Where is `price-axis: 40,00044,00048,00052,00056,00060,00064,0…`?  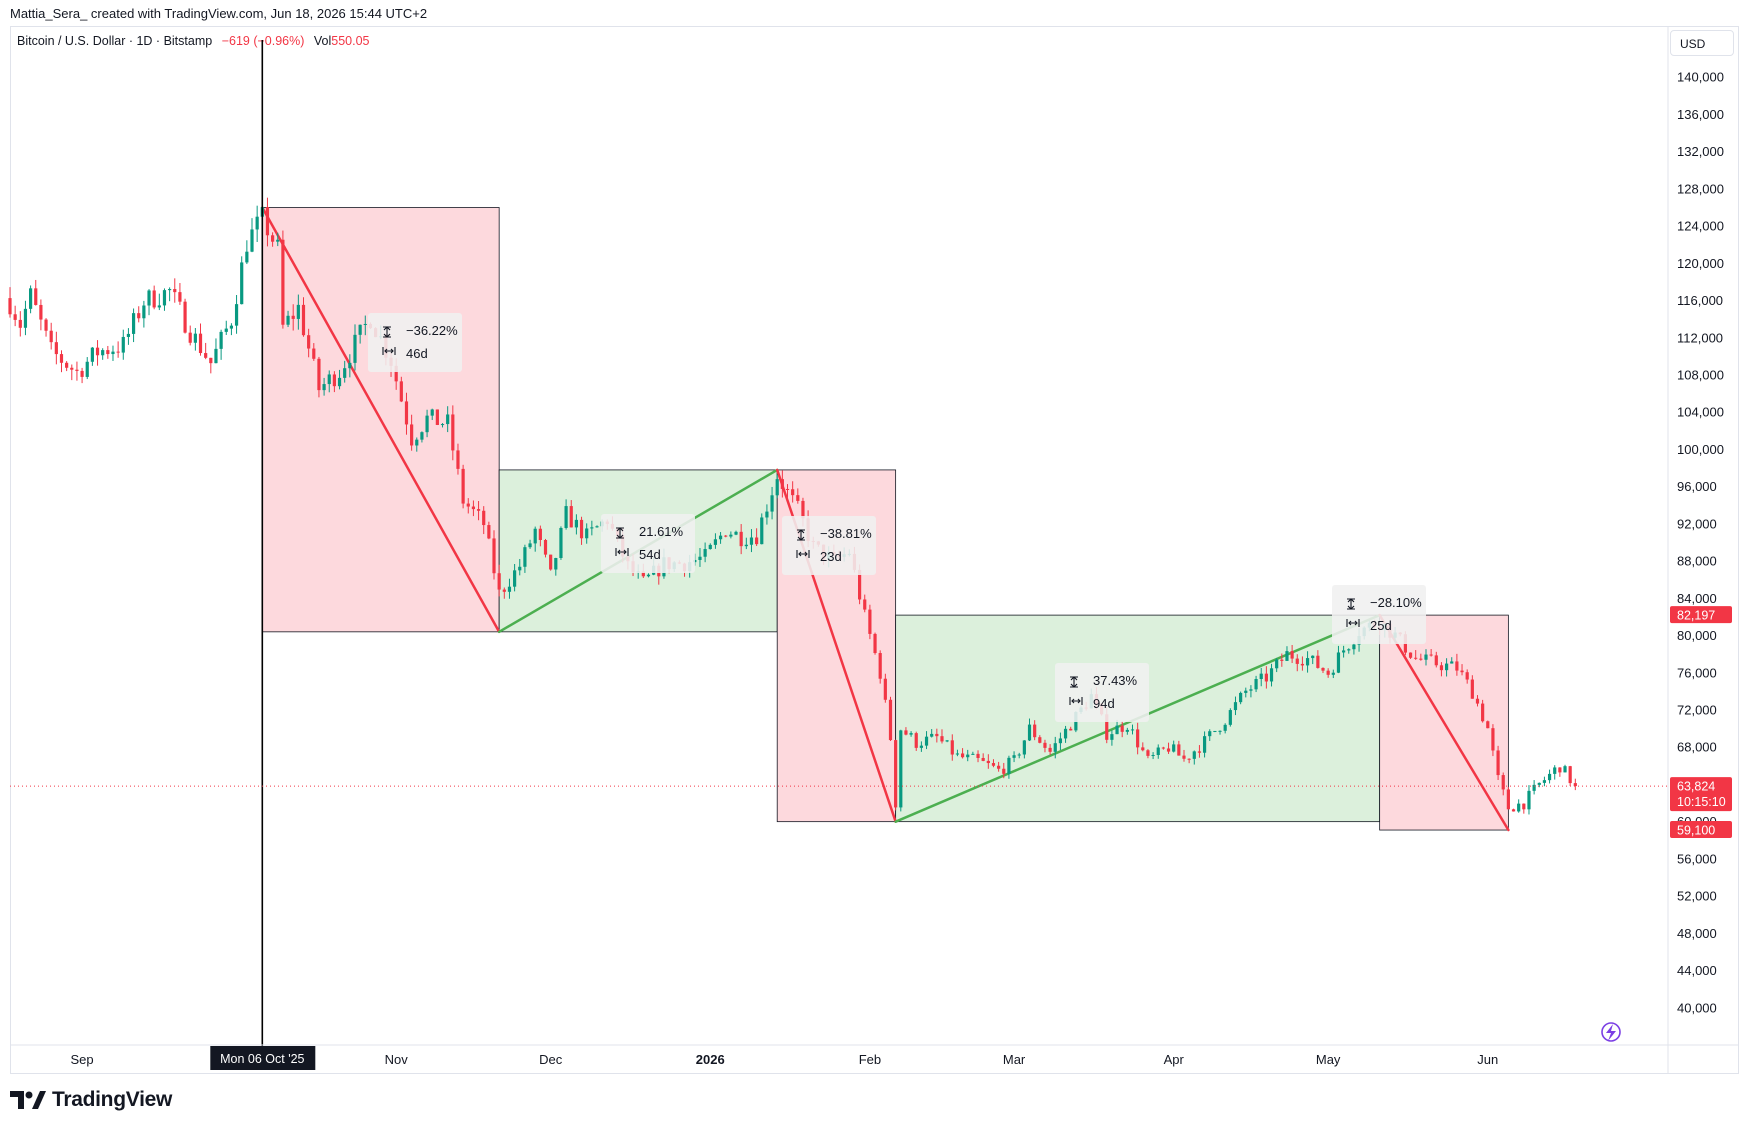
price-axis: 40,00044,00048,00052,00056,00060,00064,0… is located at coordinates (1695, 550).